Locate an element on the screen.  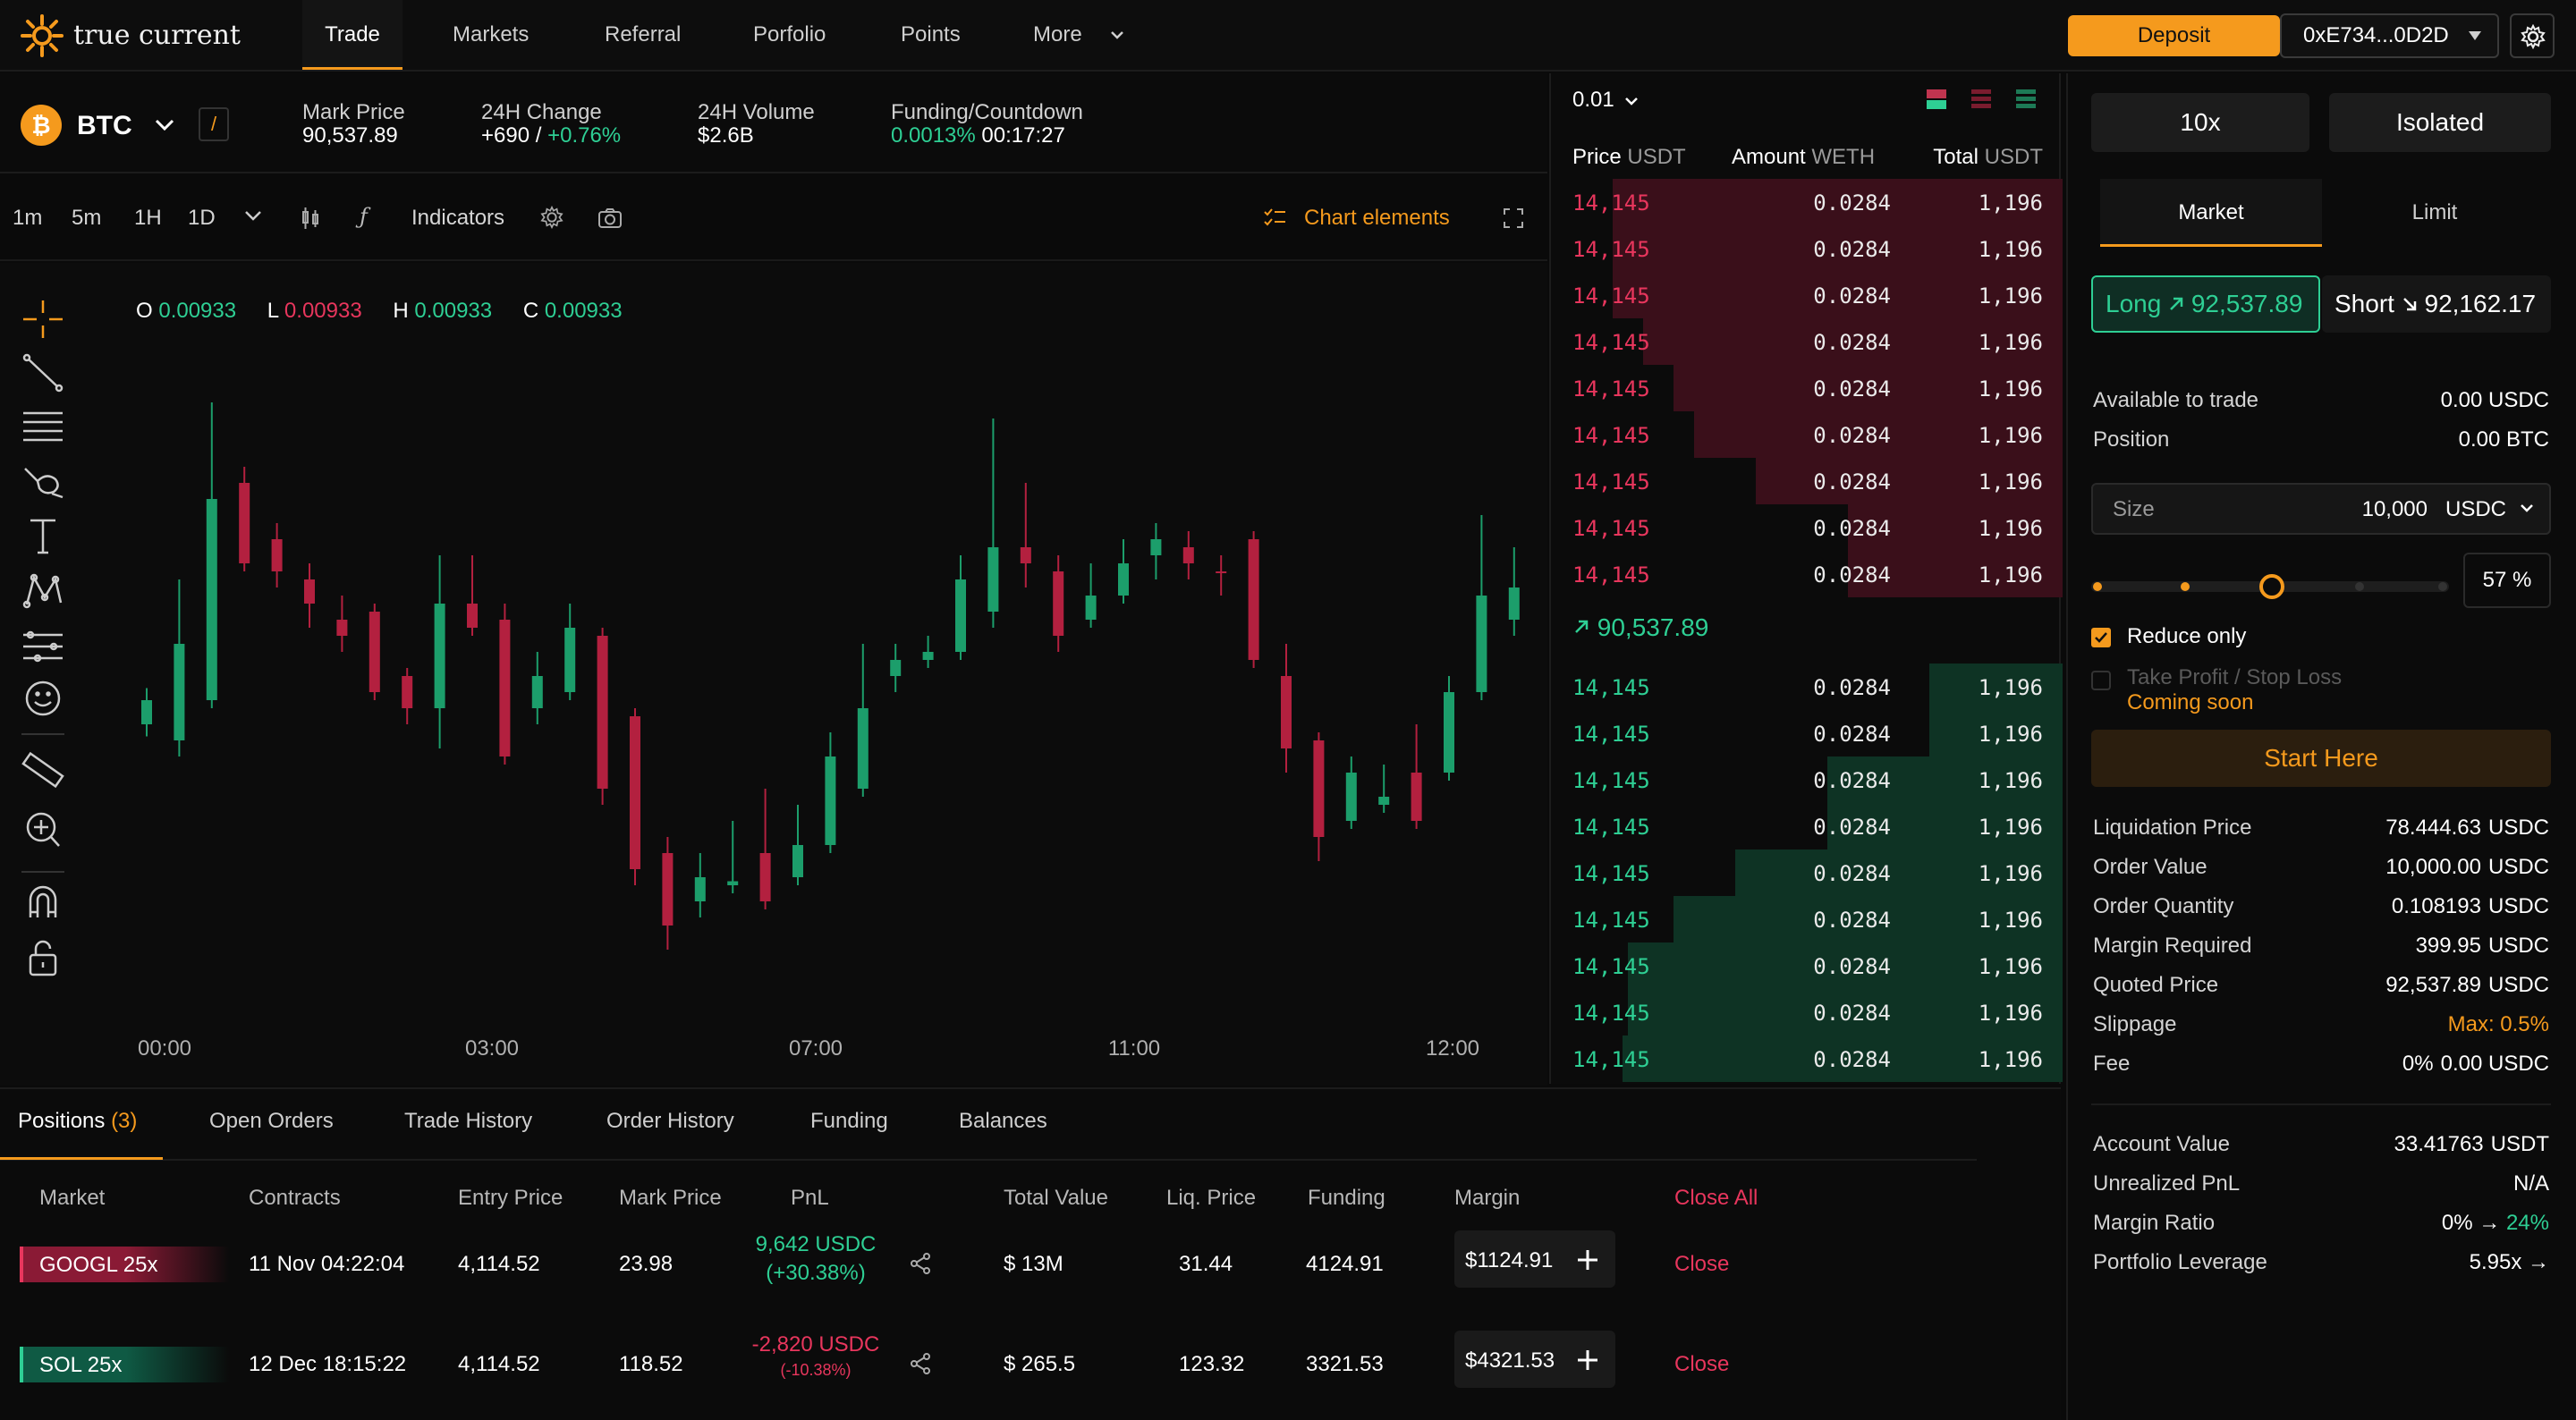
lock-icon is located at coordinates (43, 957).